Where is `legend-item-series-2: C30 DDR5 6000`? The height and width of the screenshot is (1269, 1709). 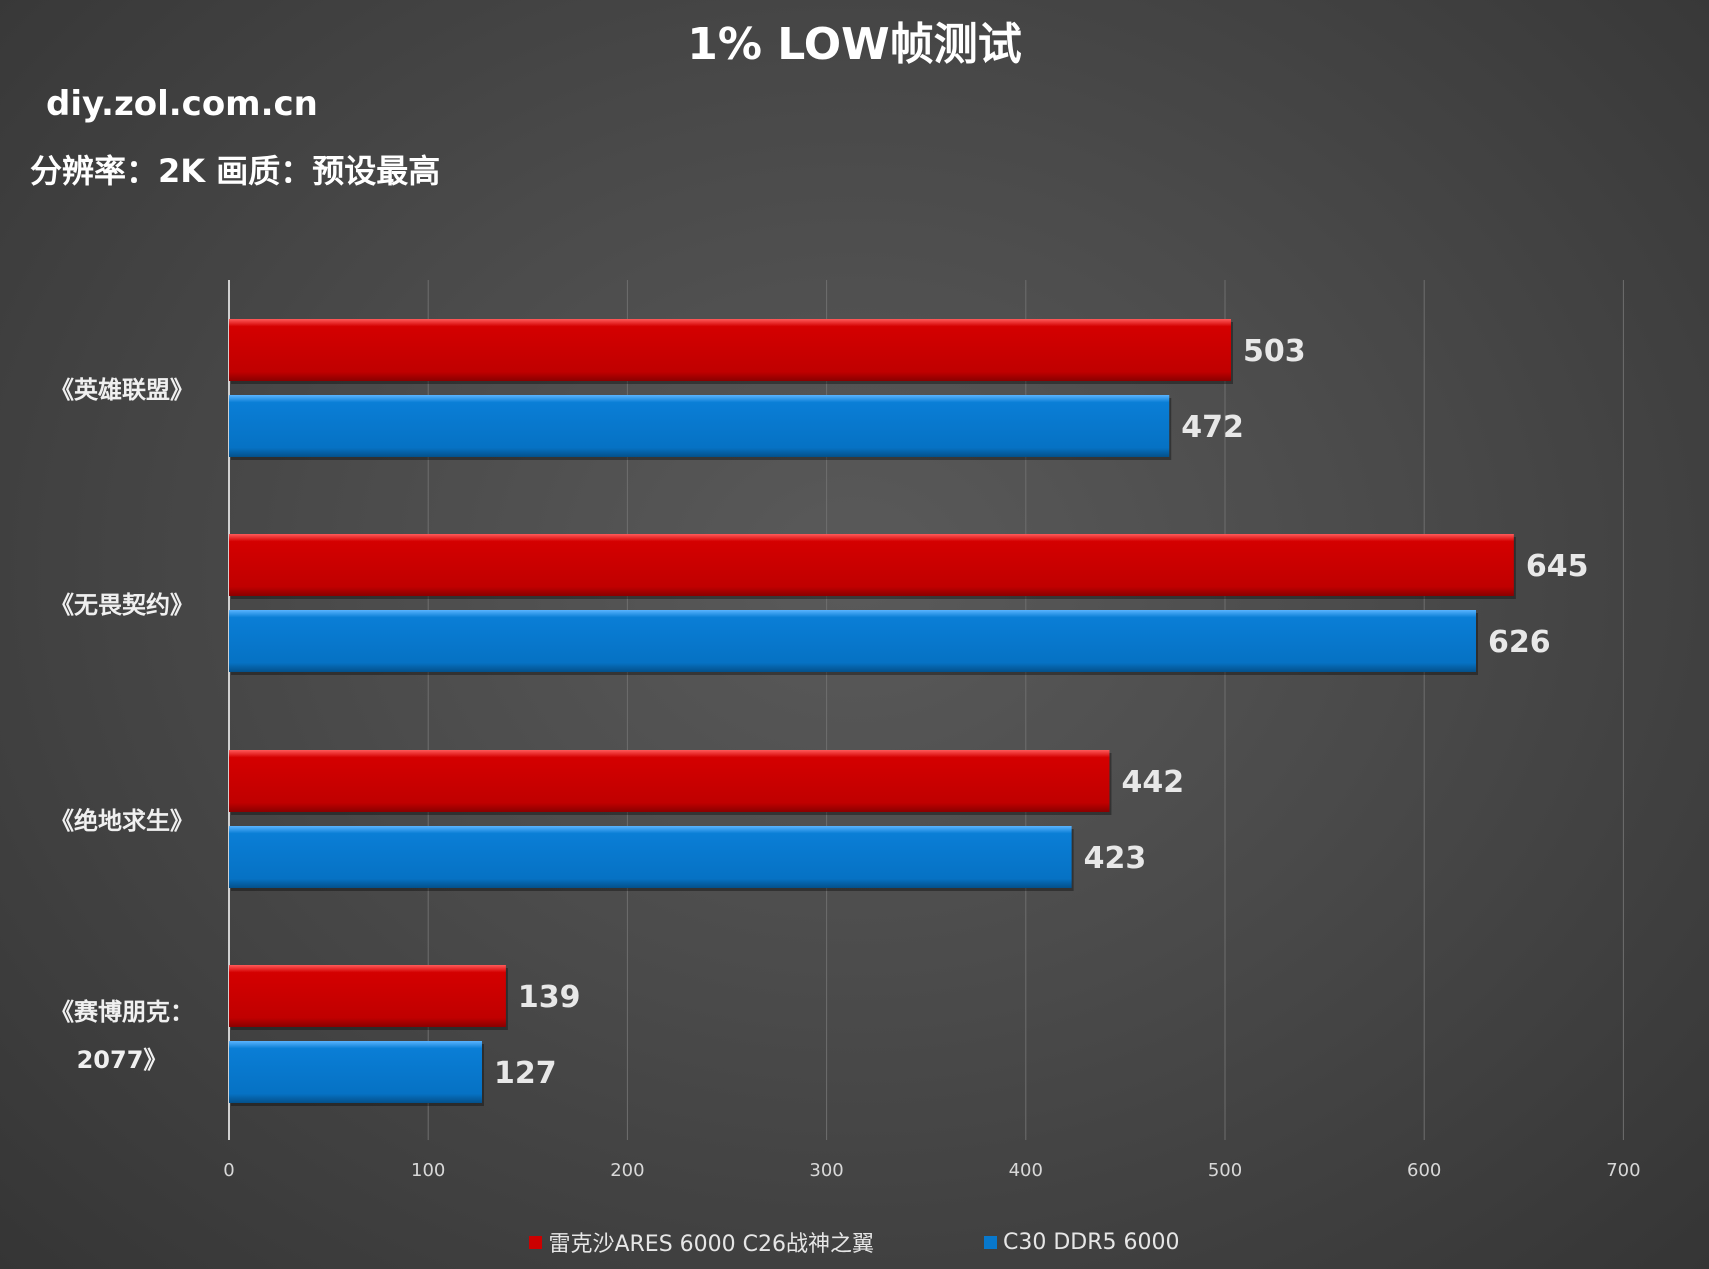 legend-item-series-2: C30 DDR5 6000 is located at coordinates (1082, 1242).